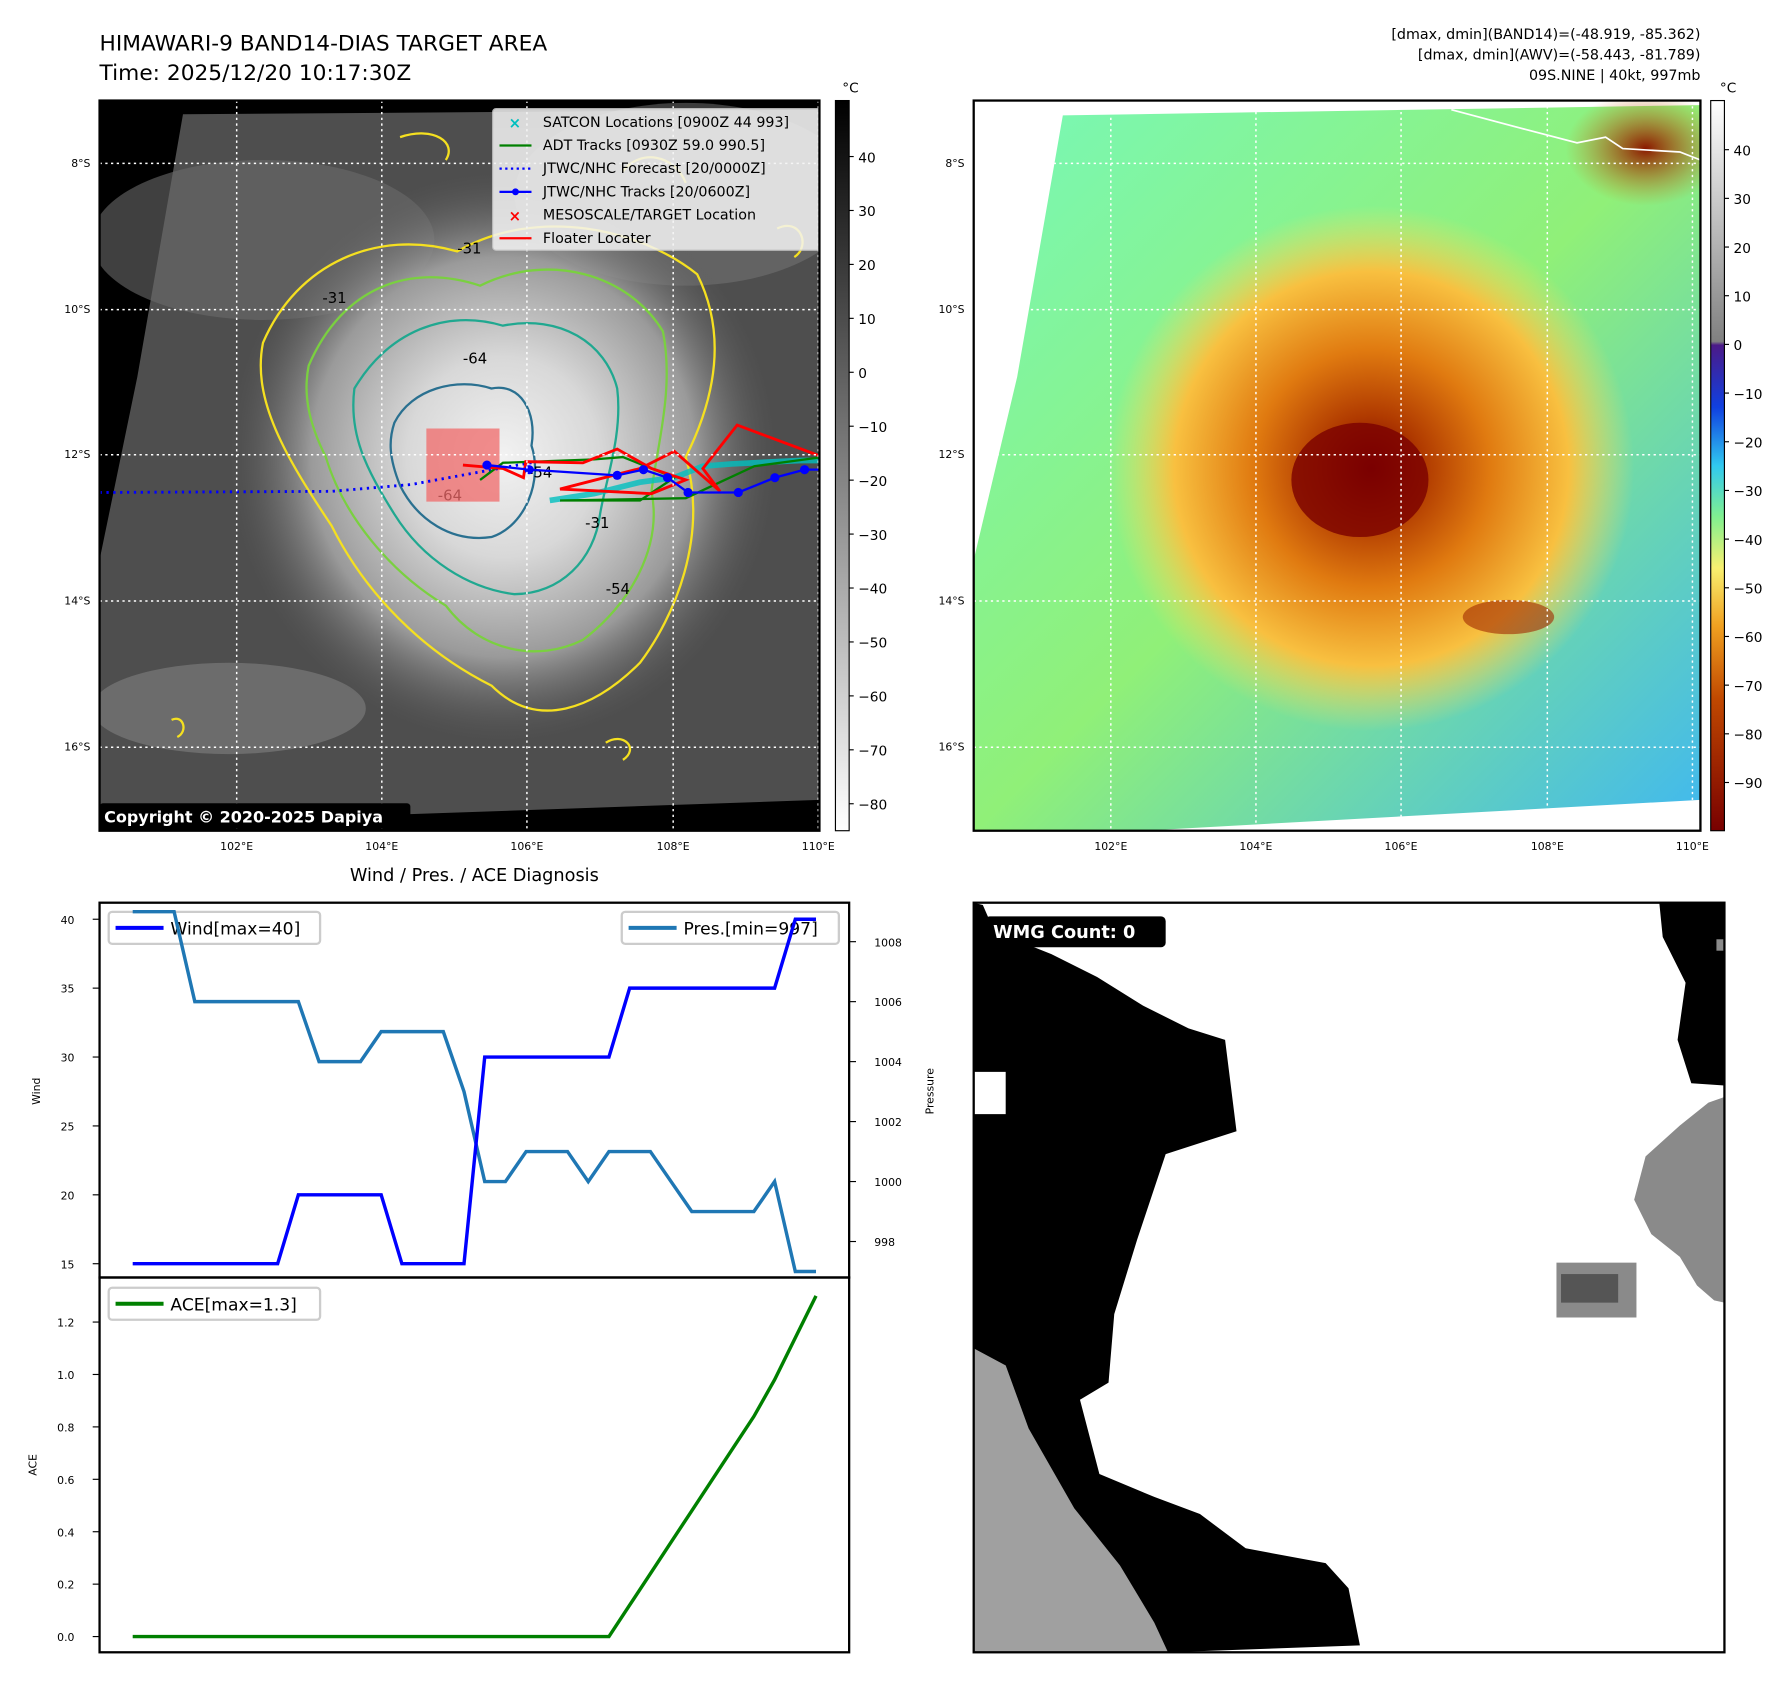 The width and height of the screenshot is (1792, 1690). I want to click on cloud-mass, so click(503, 457).